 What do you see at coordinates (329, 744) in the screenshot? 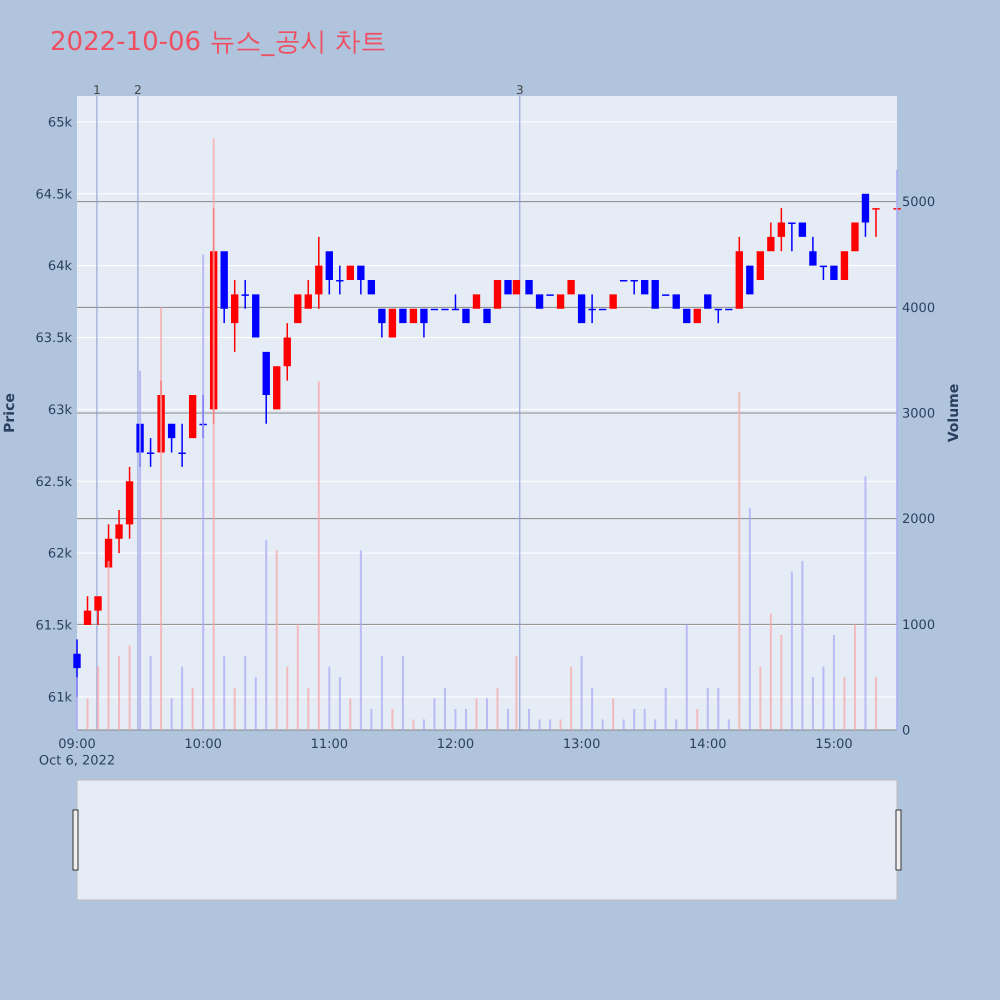
I see `x-tick-label: 11:00` at bounding box center [329, 744].